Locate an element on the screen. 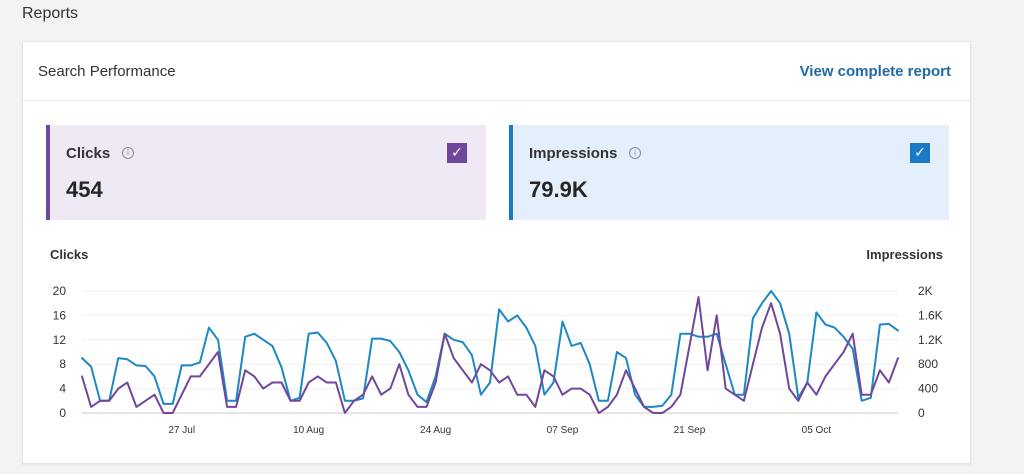 The image size is (1024, 474). impressions-label: Impressions is located at coordinates (573, 153).